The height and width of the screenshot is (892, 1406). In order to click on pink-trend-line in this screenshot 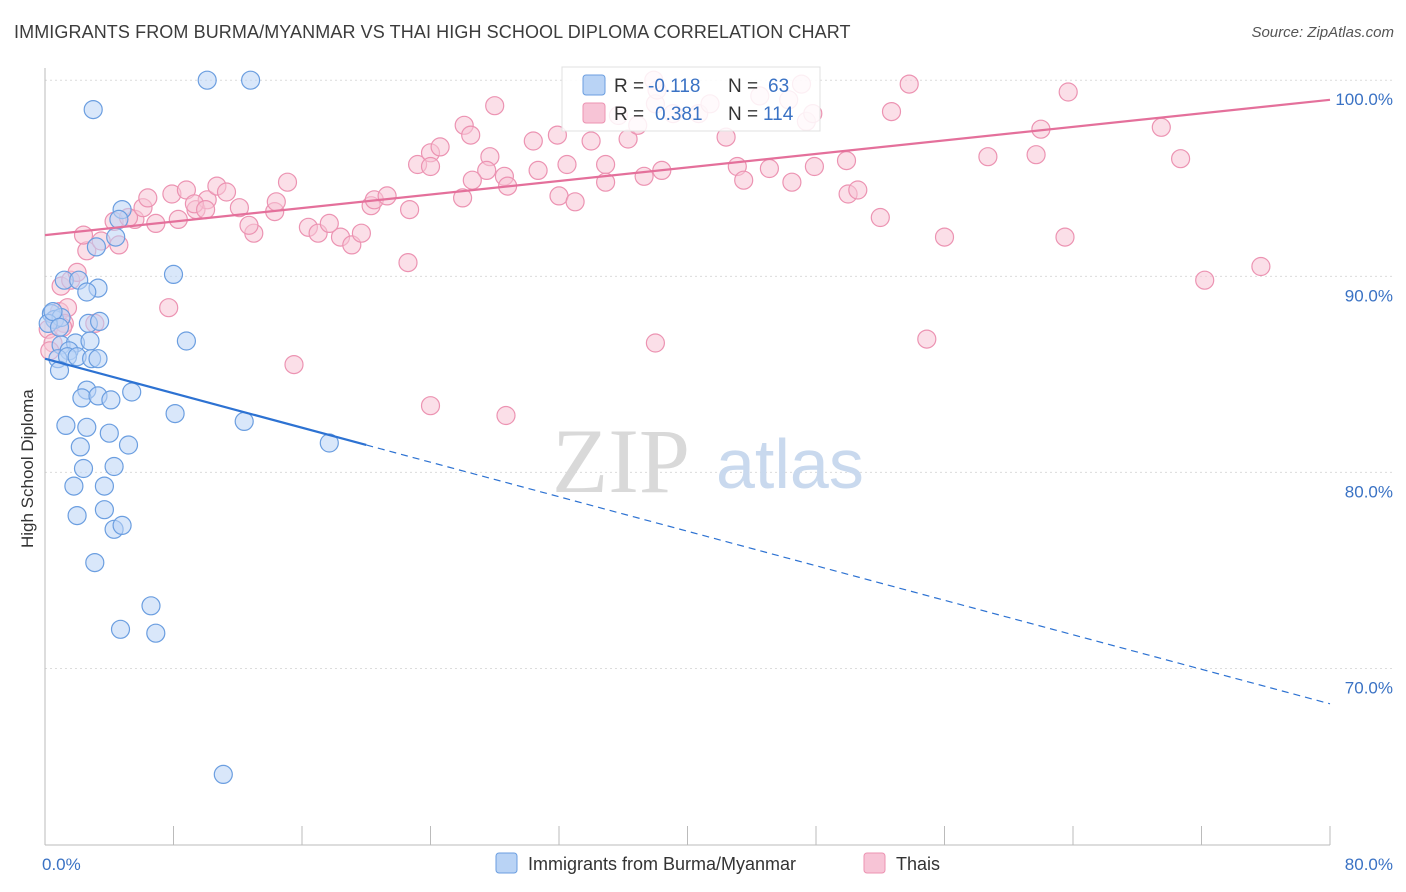, I will do `click(687, 167)`.